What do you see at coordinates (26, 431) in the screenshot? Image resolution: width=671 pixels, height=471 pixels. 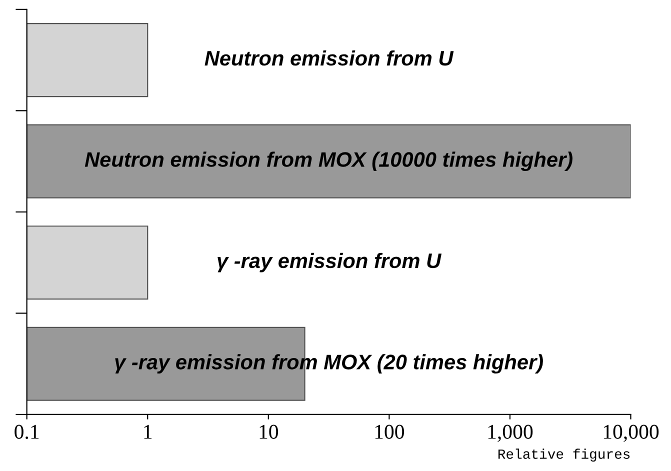 I see `x-tick-label: 0.1` at bounding box center [26, 431].